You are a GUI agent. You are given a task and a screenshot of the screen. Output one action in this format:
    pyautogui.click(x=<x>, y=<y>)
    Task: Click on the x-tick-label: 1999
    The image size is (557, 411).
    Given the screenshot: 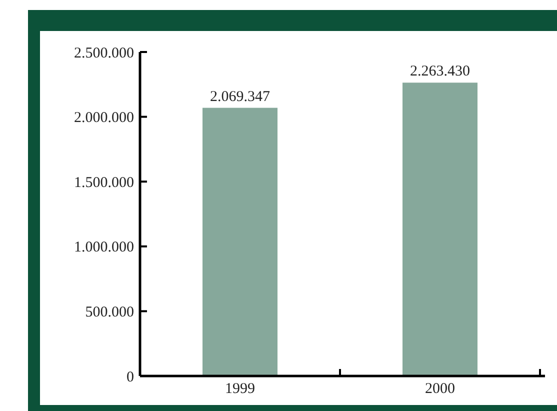 What is the action you would take?
    pyautogui.click(x=240, y=389)
    